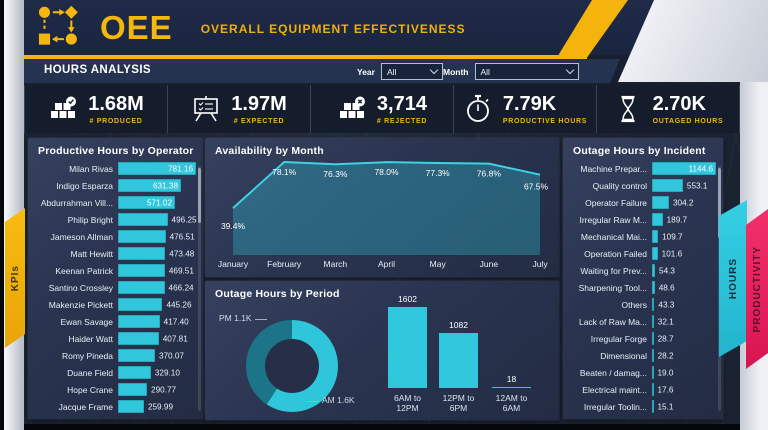  I want to click on bar-track: 290.77, so click(156, 389).